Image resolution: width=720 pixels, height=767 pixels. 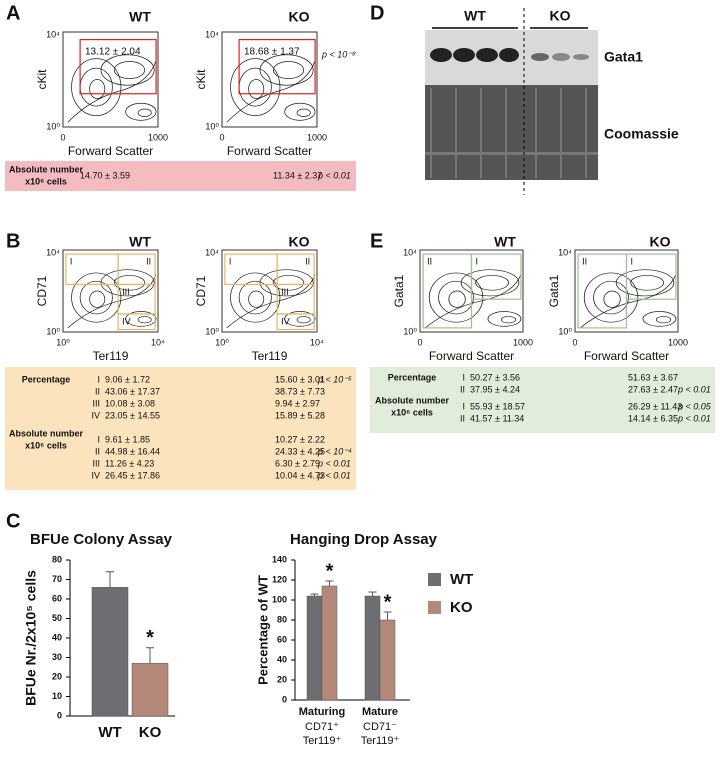 I want to click on wt-cell: 9.61 ± 1.85, so click(x=127, y=439).